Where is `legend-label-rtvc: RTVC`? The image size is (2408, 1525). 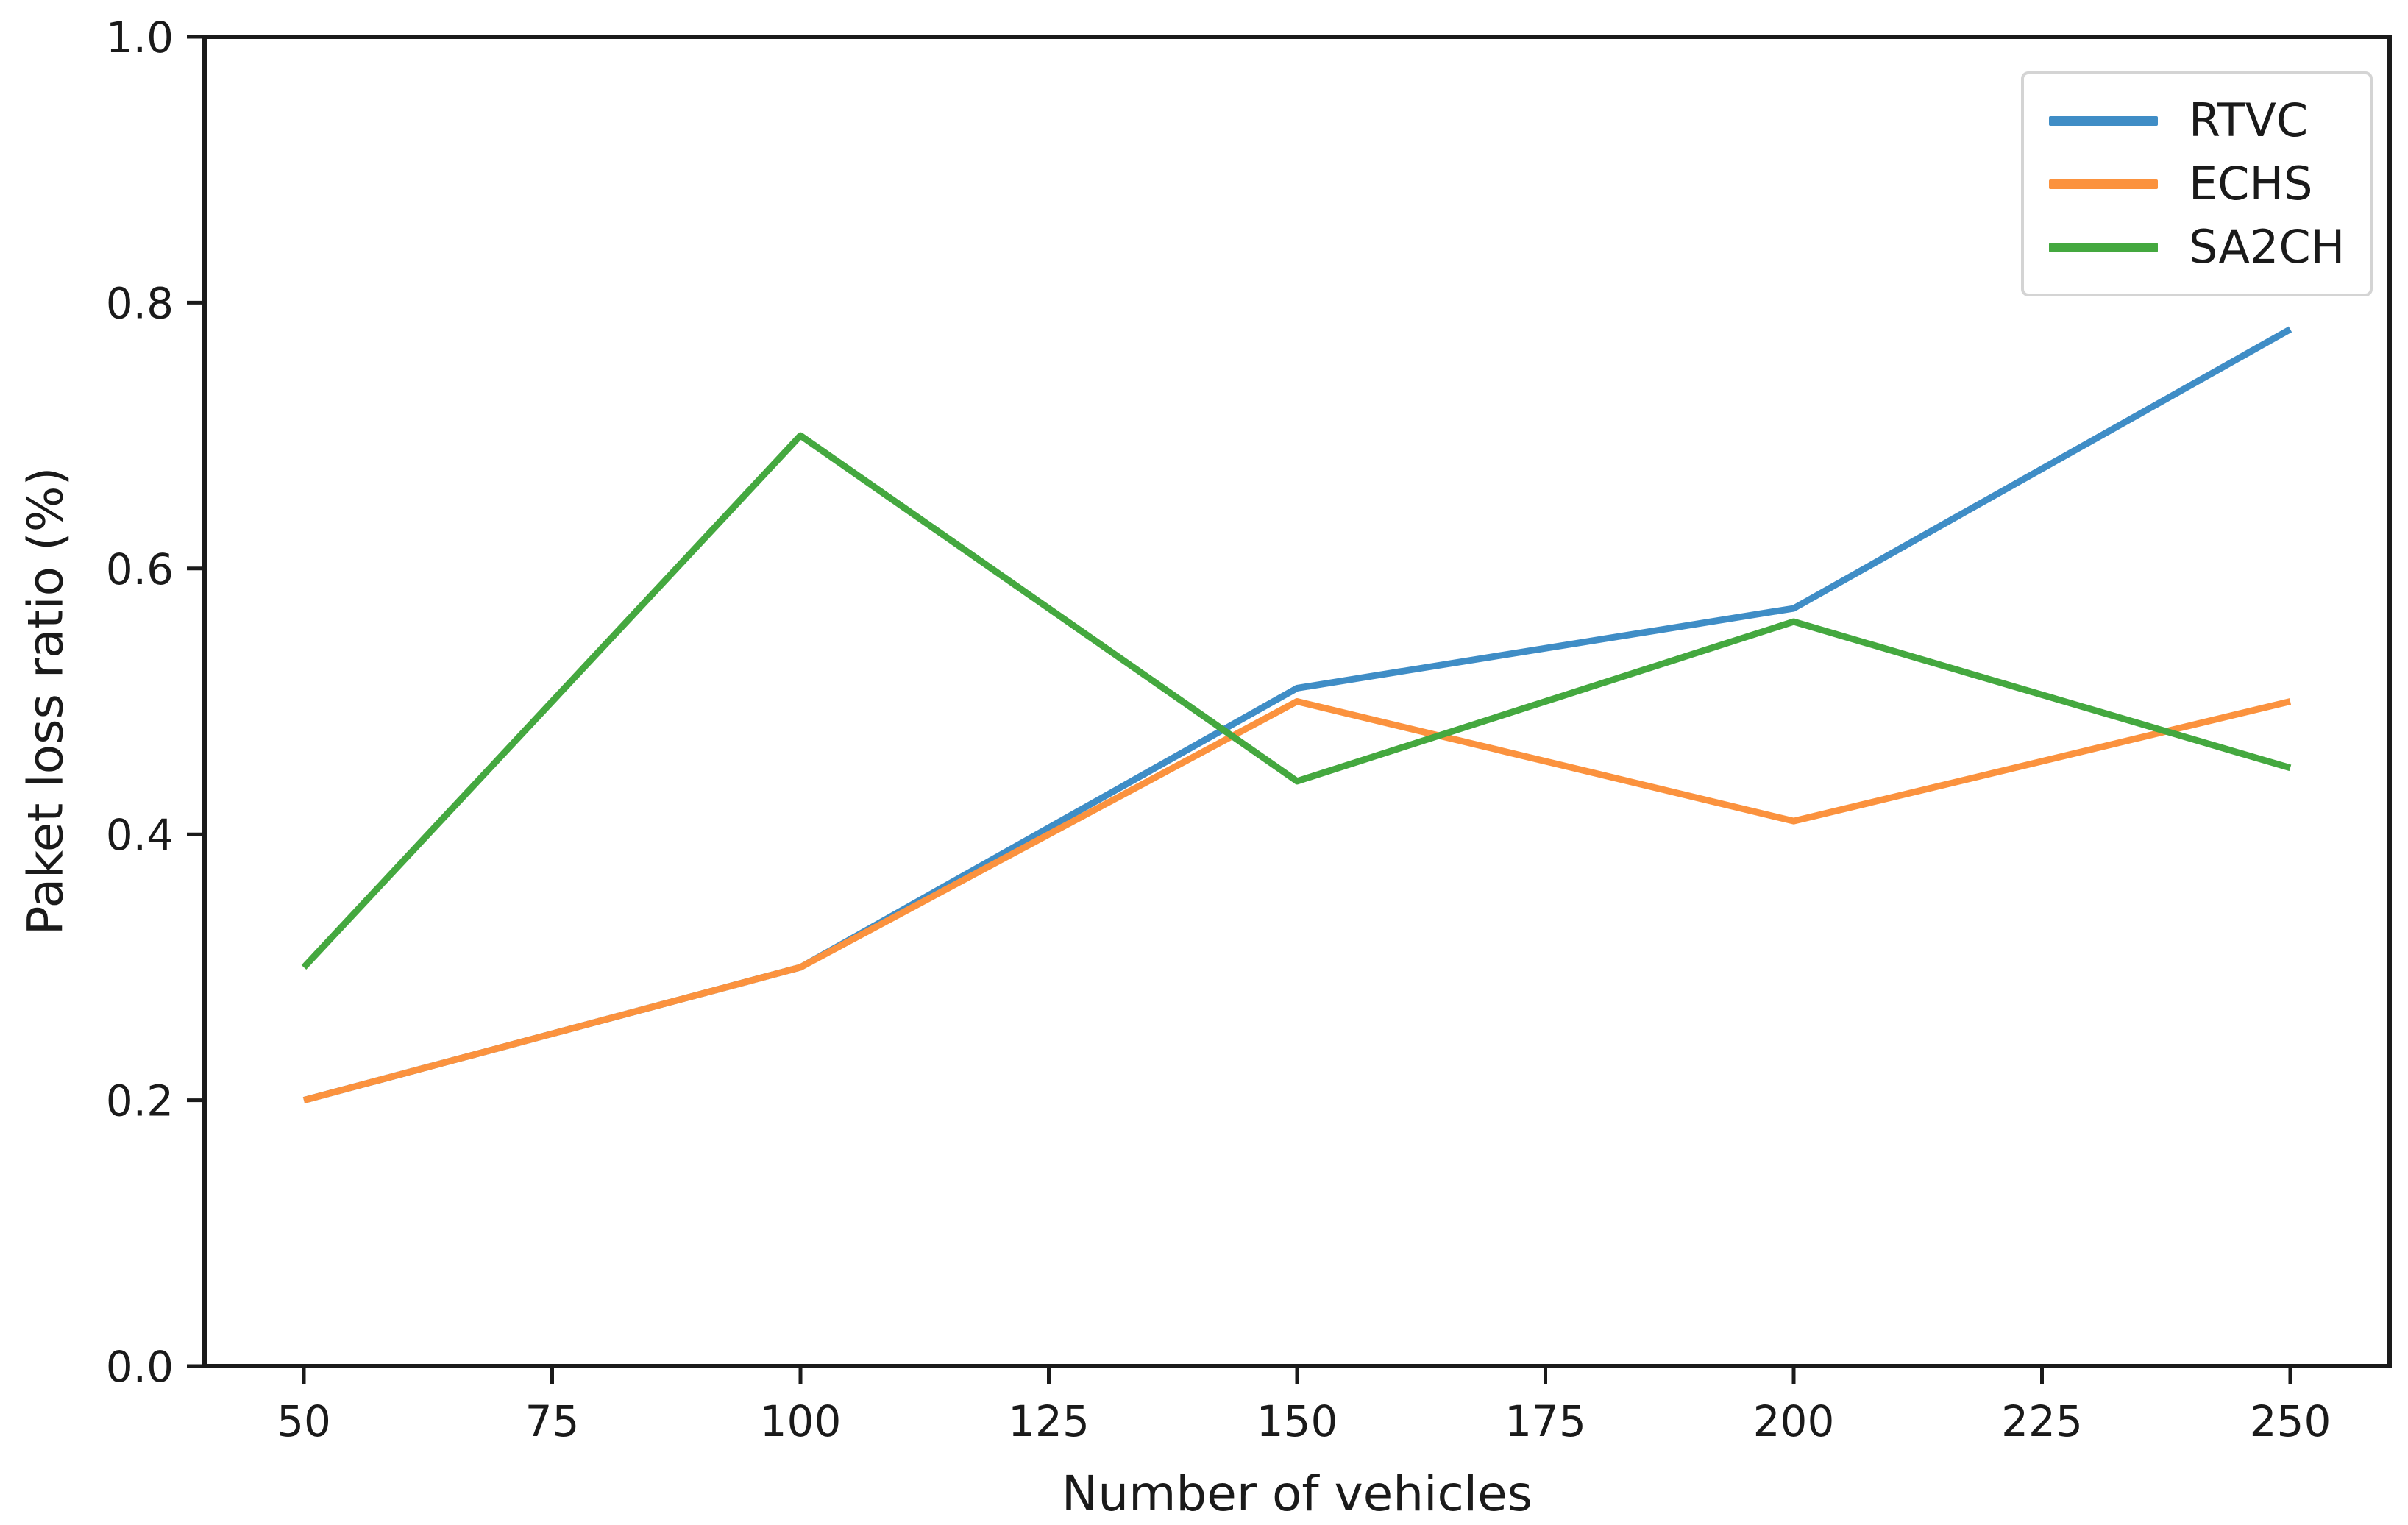
legend-label-rtvc: RTVC is located at coordinates (2249, 120).